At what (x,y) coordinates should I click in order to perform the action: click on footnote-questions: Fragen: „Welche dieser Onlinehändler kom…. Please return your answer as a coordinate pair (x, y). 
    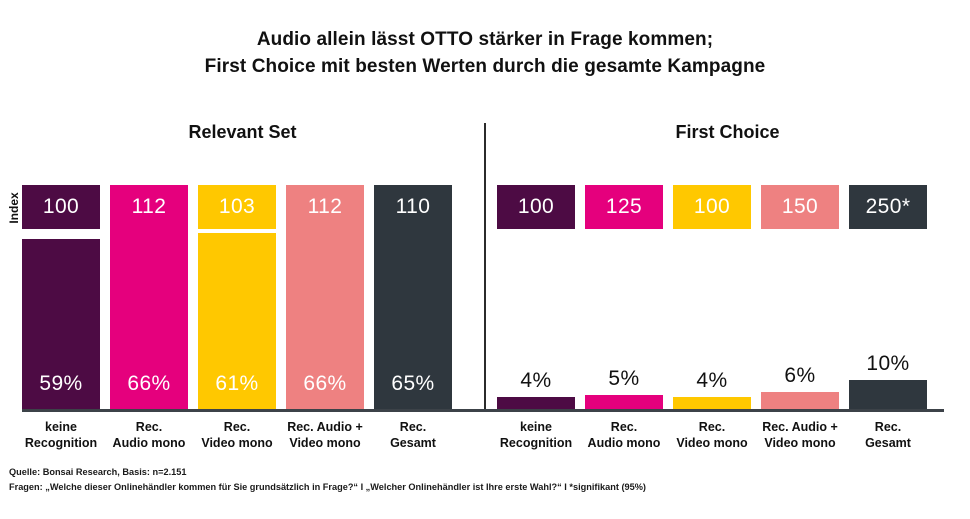
    Looking at the image, I should click on (327, 487).